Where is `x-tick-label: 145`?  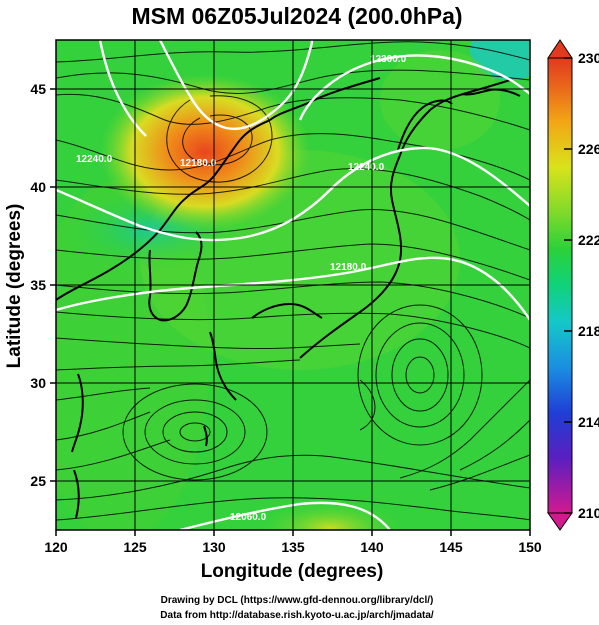 x-tick-label: 145 is located at coordinates (451, 547).